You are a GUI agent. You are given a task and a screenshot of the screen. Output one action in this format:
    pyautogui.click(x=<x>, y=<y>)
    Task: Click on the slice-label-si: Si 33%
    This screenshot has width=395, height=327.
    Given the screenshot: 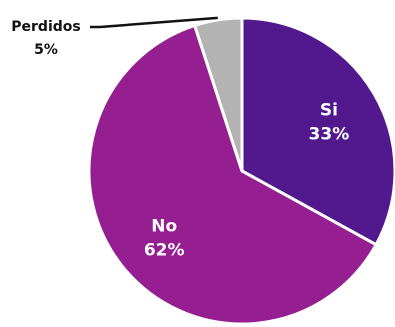 What is the action you would take?
    pyautogui.click(x=329, y=123)
    